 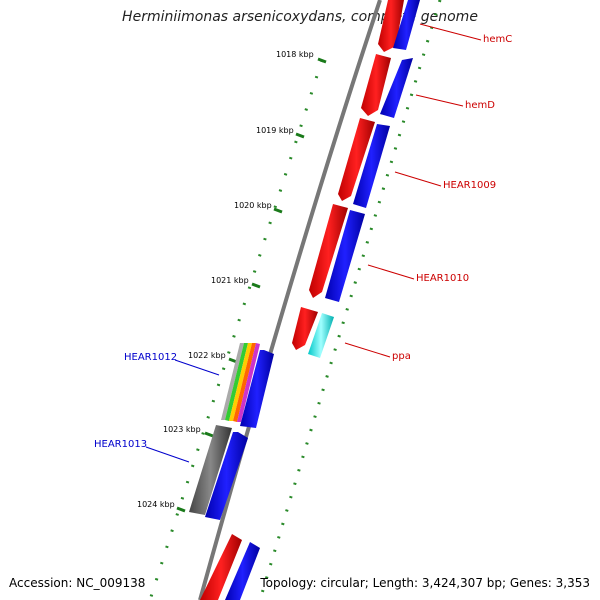 I want to click on reverse-label-lines, so click(x=182, y=411).